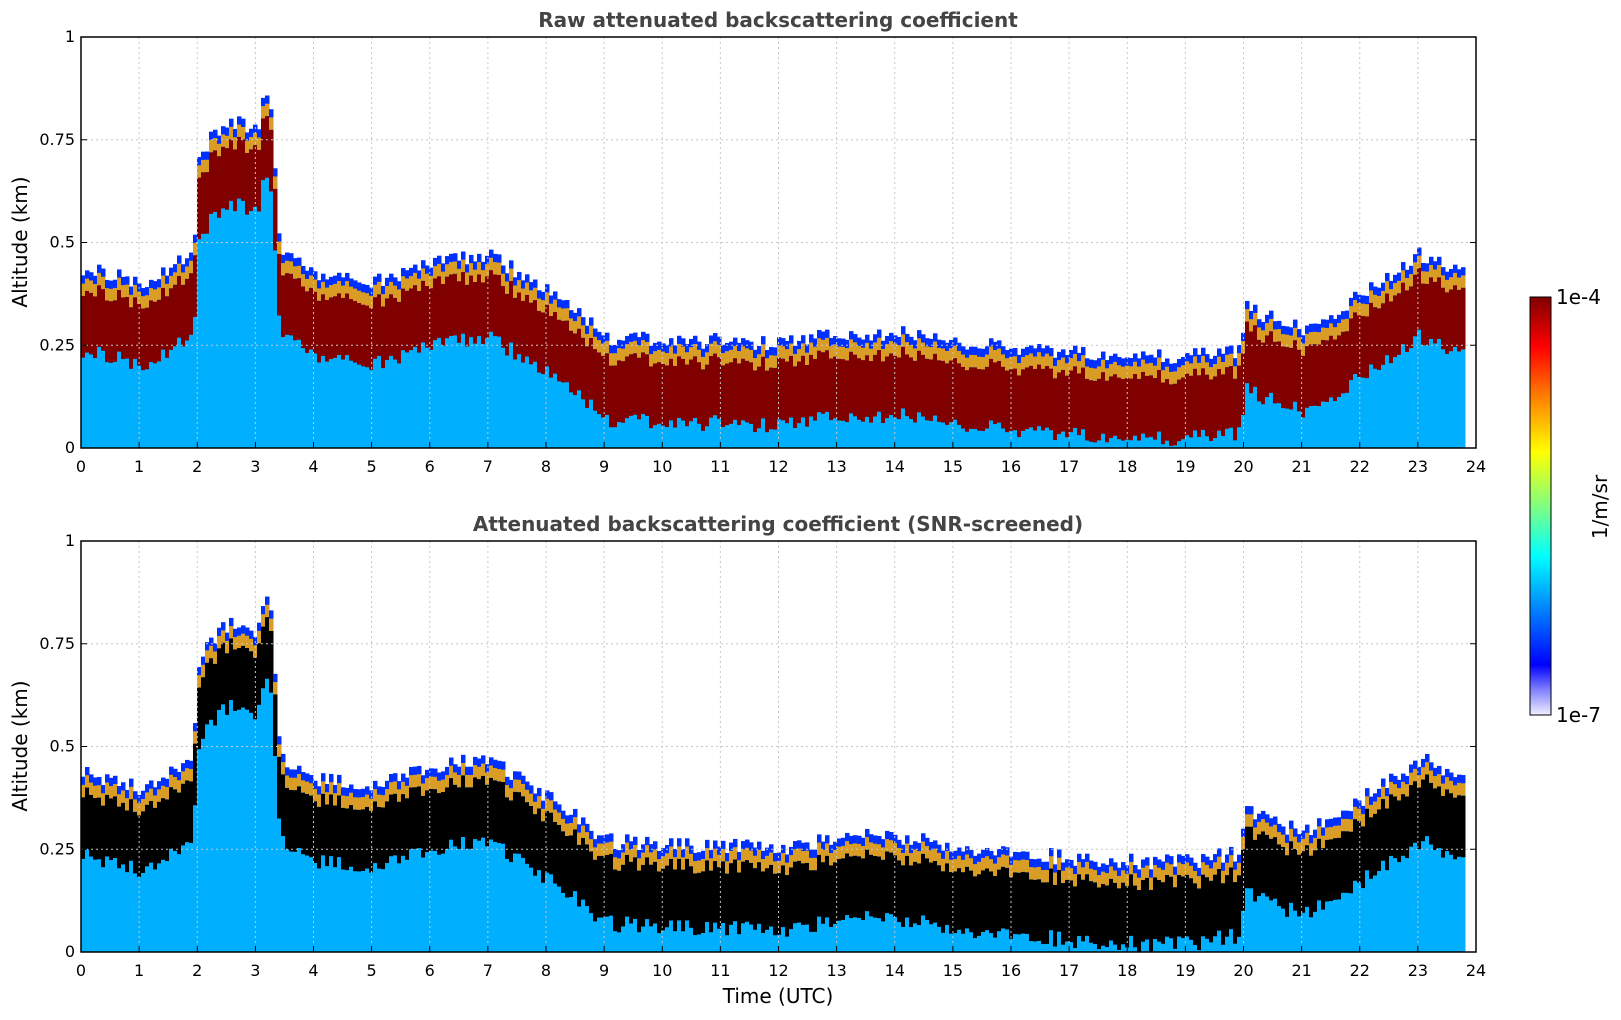 This screenshot has width=1621, height=1020. What do you see at coordinates (488, 970) in the screenshot?
I see `x-tick-label: 7` at bounding box center [488, 970].